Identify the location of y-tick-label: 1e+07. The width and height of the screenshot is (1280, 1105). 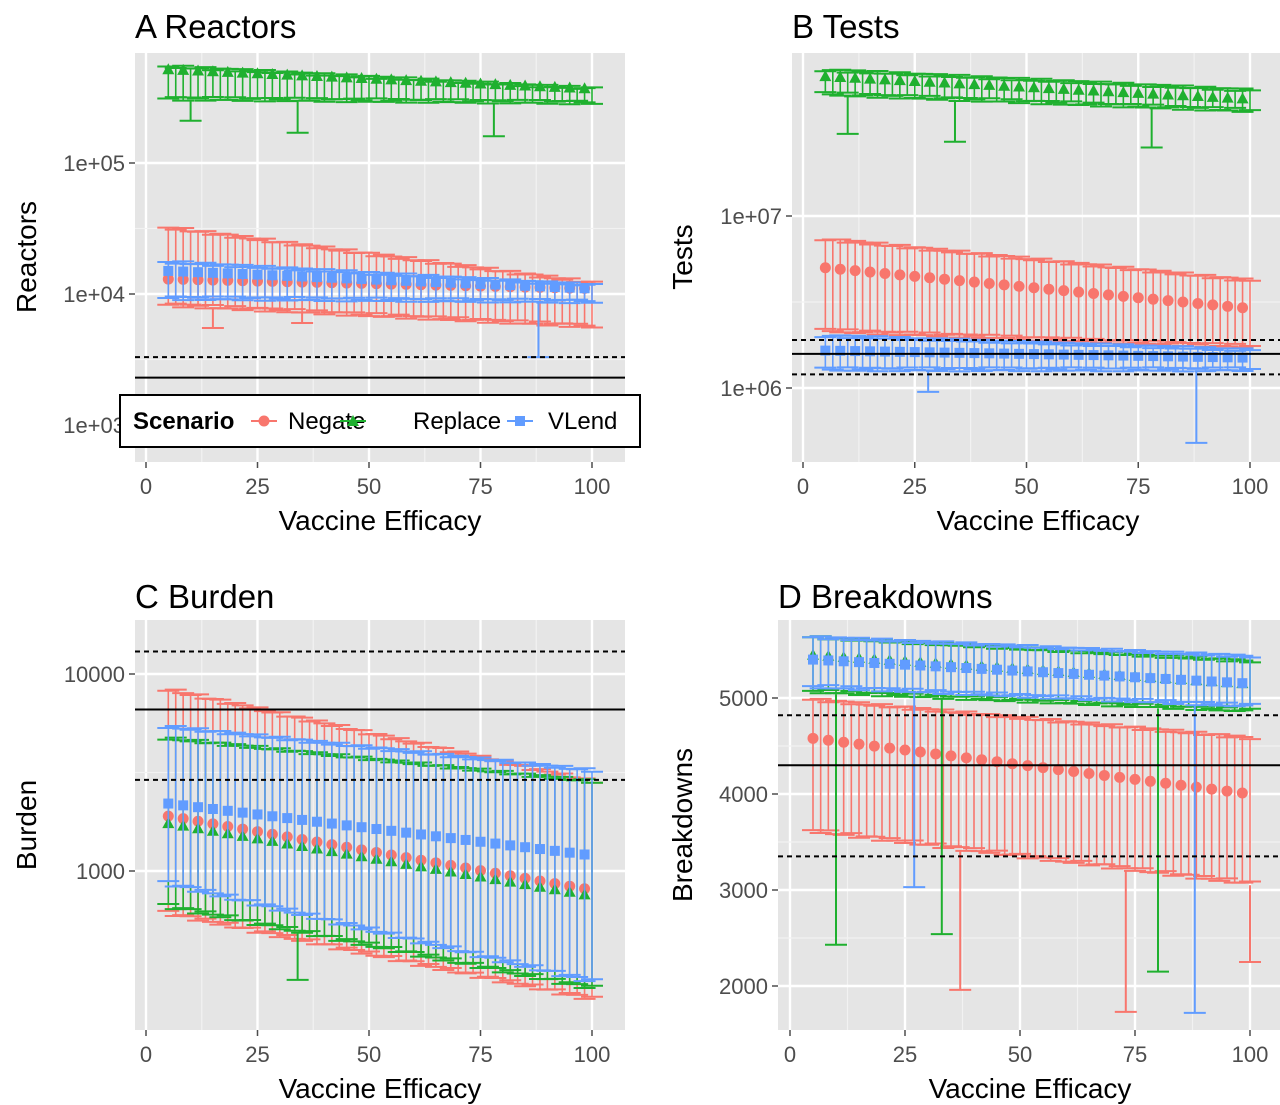
(751, 216).